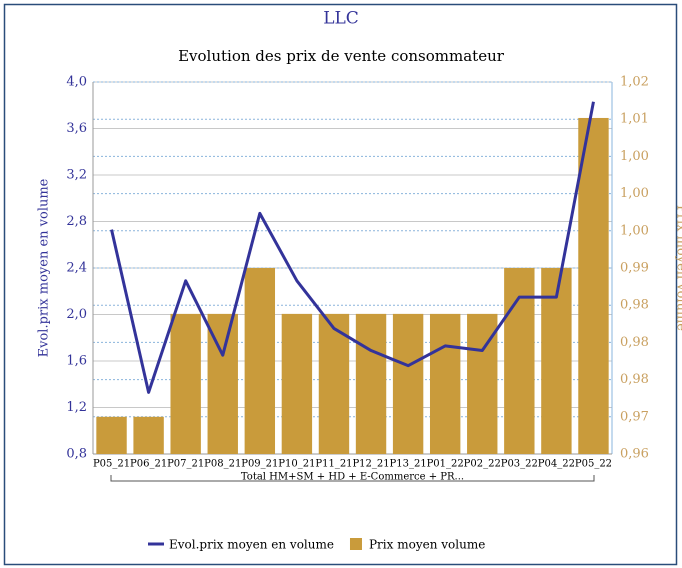  I want to click on x-tick-label: P05_21, so click(111, 464).